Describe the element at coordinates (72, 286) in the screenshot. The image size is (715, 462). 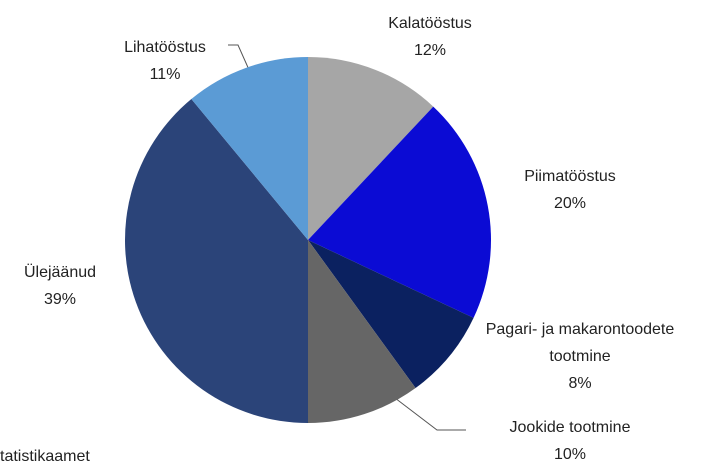
I see `slice-label: Ülejäänud 39%` at that location.